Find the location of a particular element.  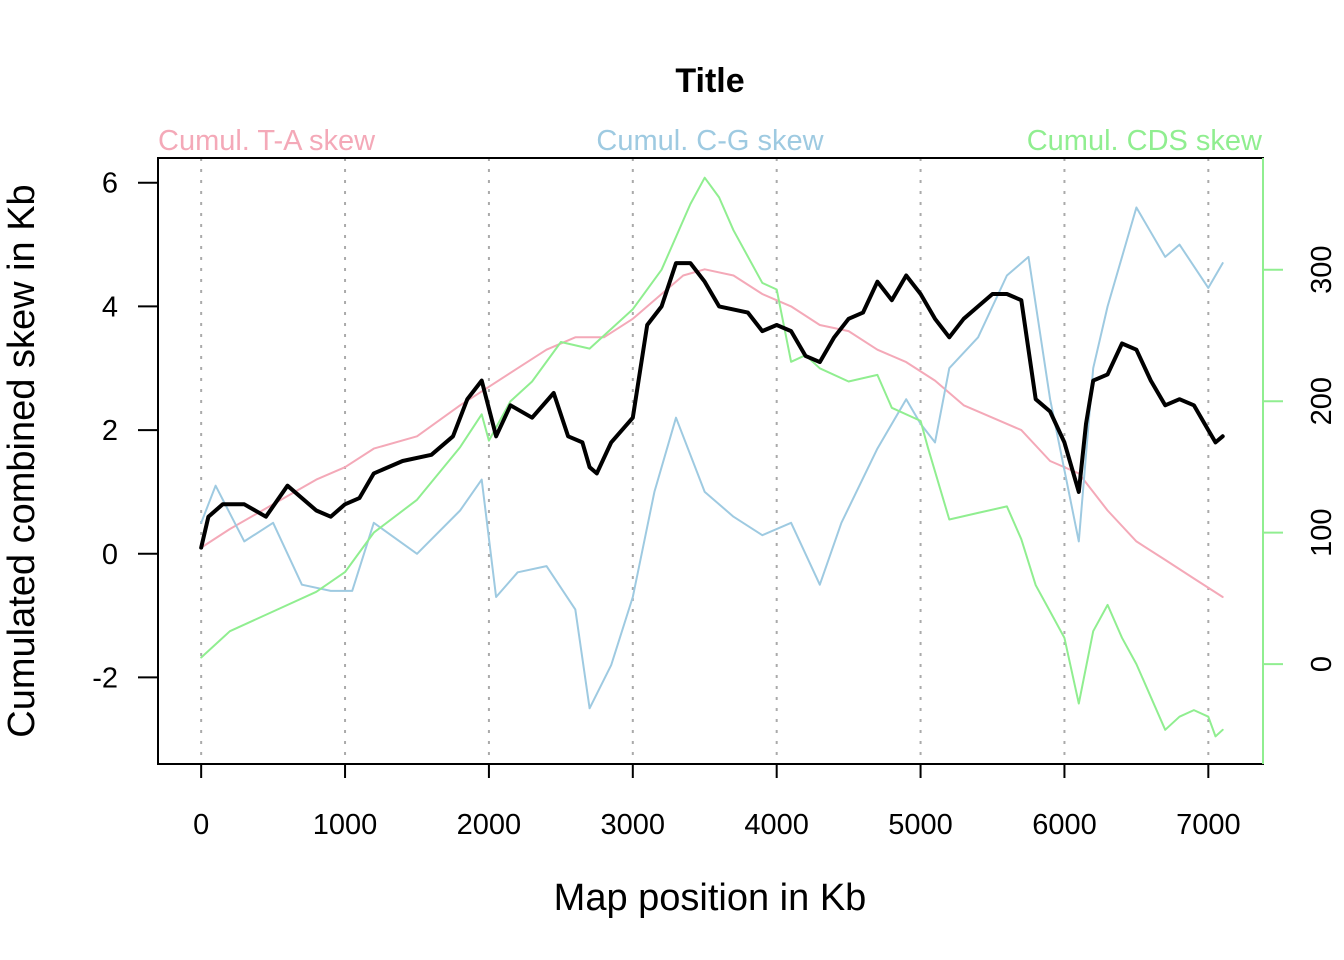

x-axis-label: Map position in Kb is located at coordinates (710, 898).